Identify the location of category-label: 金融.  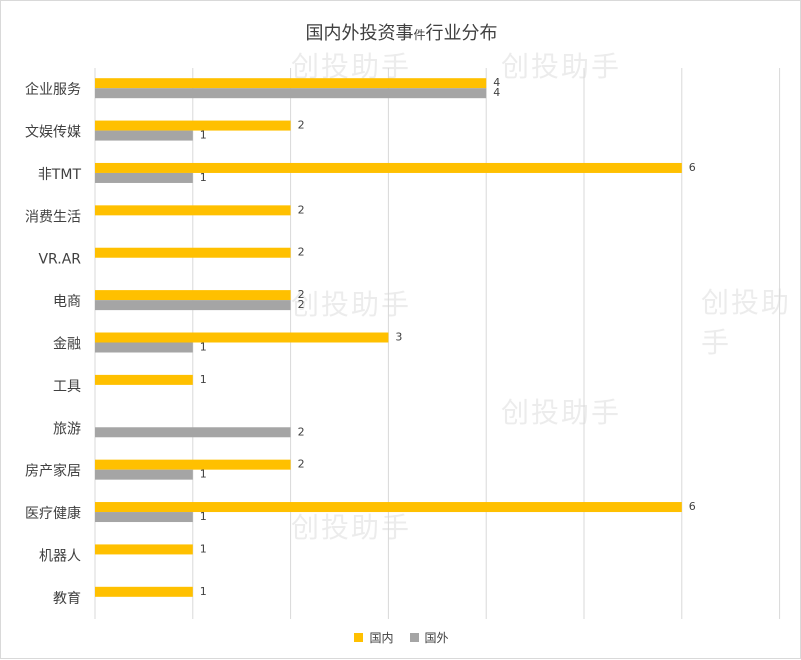
(67, 345).